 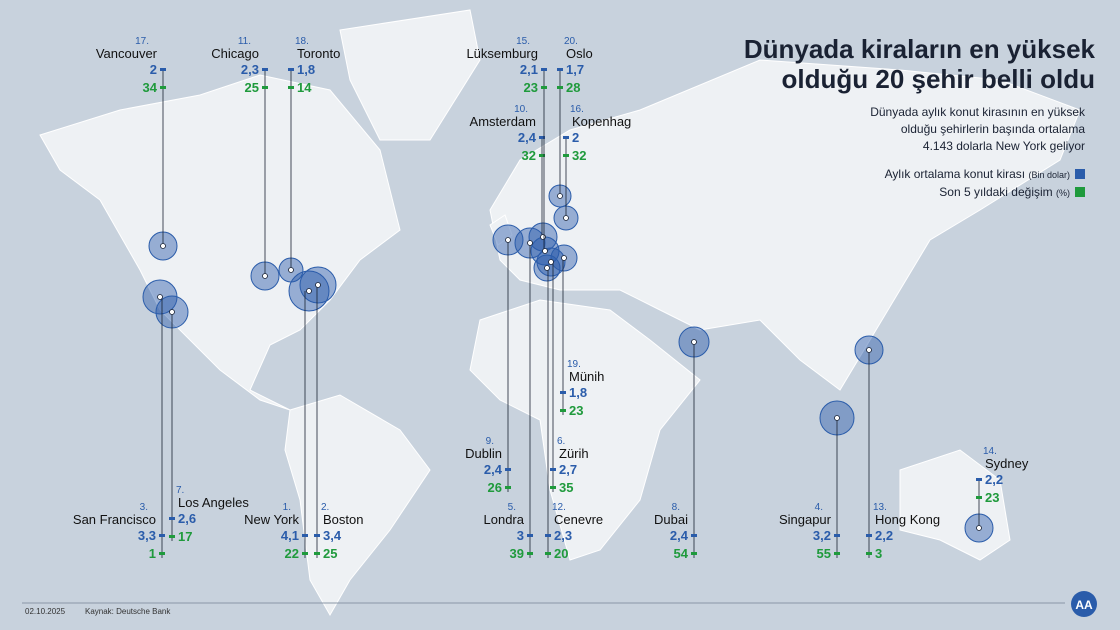 I want to click on city-rank: 16., so click(x=577, y=109).